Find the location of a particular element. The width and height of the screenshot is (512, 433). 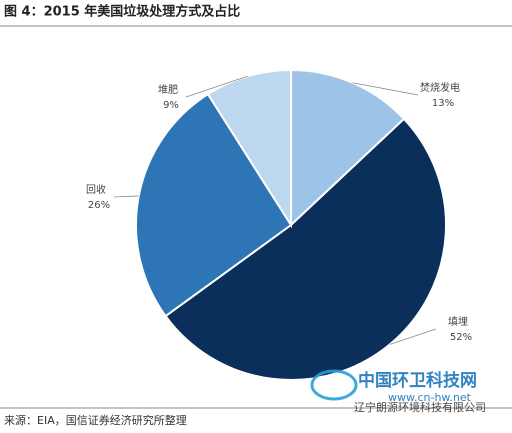

source: 来源：EIA，国信证券经济研究所整理 is located at coordinates (95, 420).